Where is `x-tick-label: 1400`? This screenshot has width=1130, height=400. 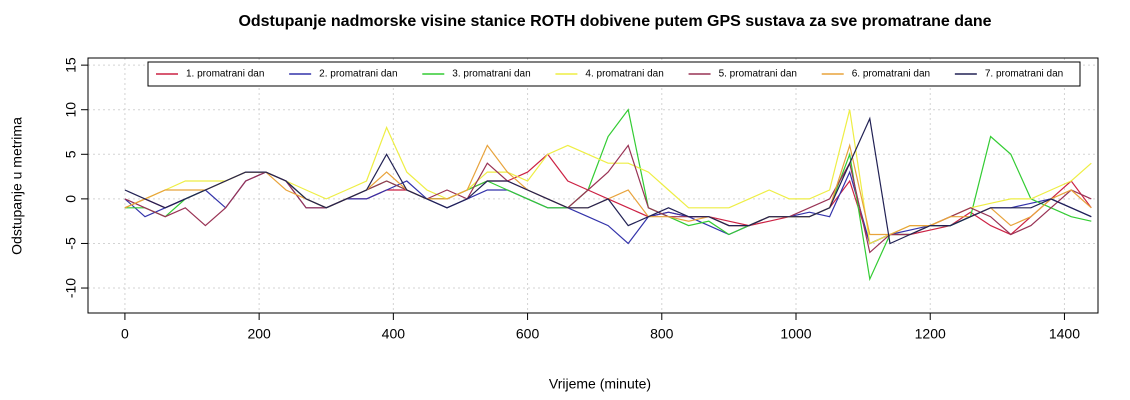
x-tick-label: 1400 is located at coordinates (1064, 334).